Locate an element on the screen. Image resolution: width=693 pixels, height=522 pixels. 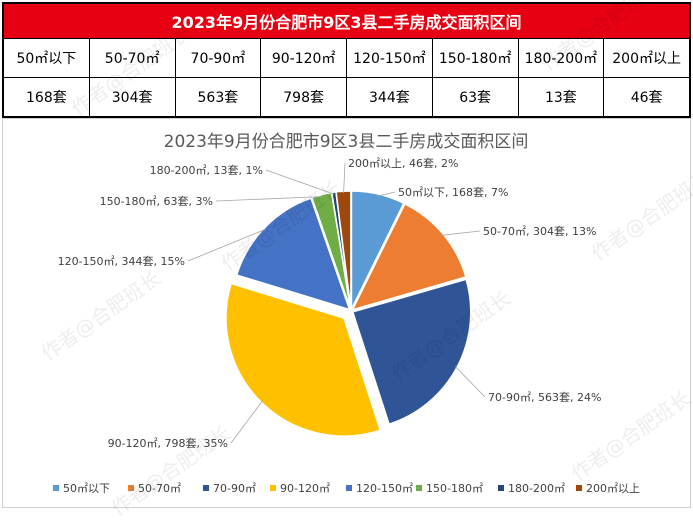
table-value-cell: 563套 is located at coordinates (219, 97).